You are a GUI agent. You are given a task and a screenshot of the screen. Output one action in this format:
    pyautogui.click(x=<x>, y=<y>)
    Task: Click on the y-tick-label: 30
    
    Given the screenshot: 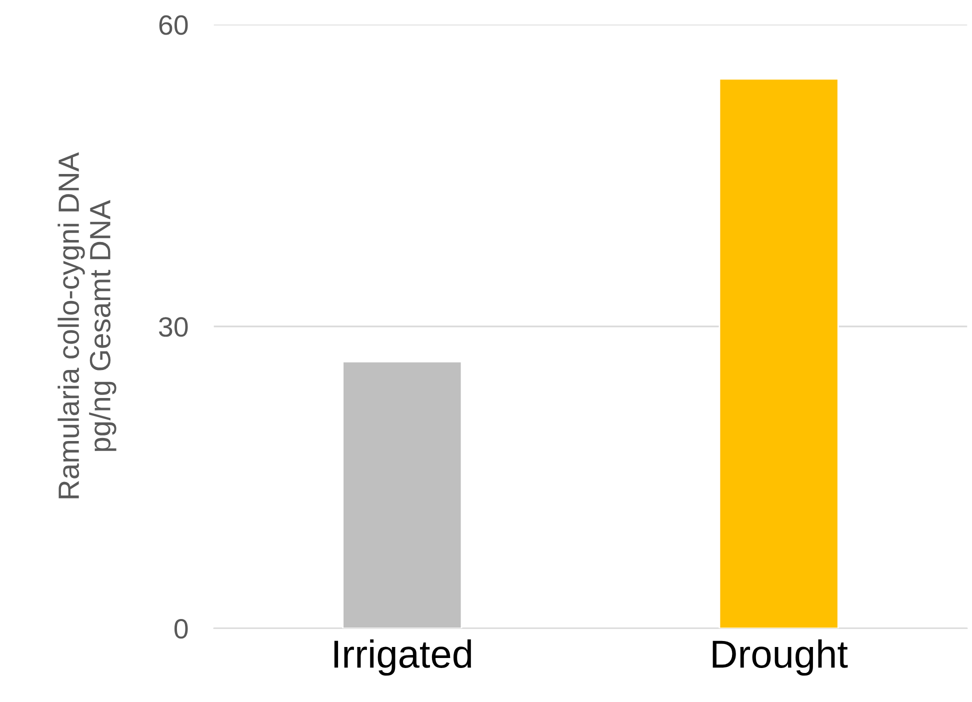 What is the action you would take?
    pyautogui.click(x=173, y=327)
    